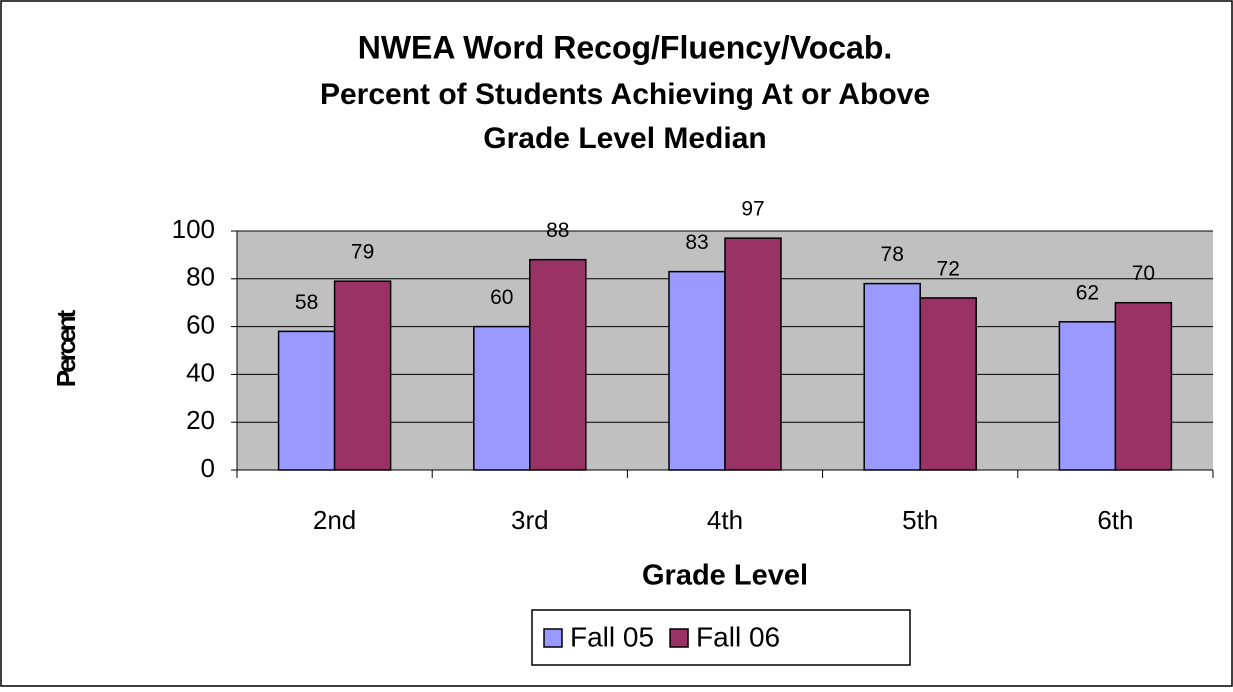 Image resolution: width=1233 pixels, height=692 pixels. I want to click on data-label: 78, so click(892, 254).